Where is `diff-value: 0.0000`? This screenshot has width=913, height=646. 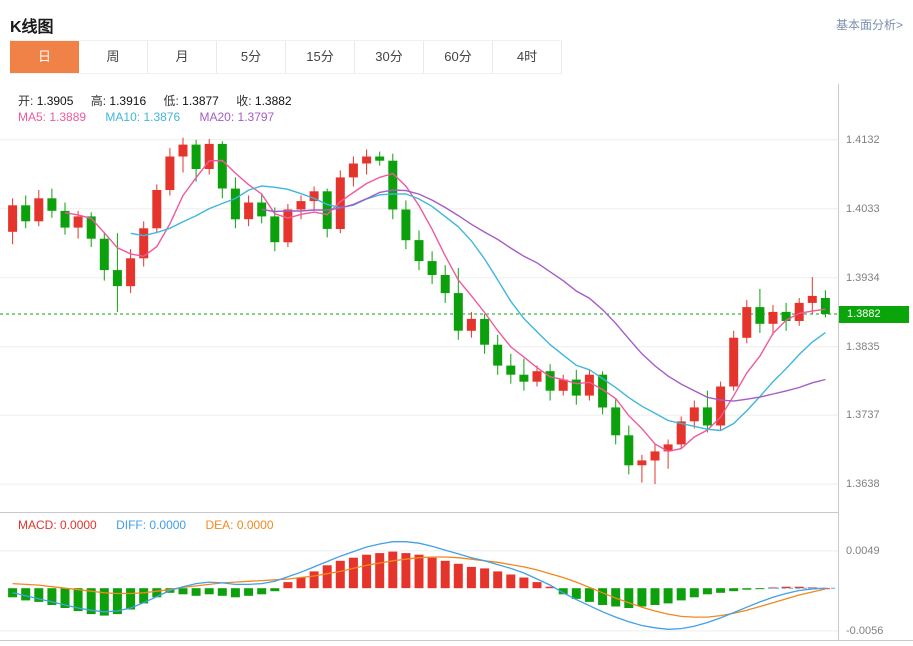
diff-value: 0.0000 is located at coordinates (168, 525).